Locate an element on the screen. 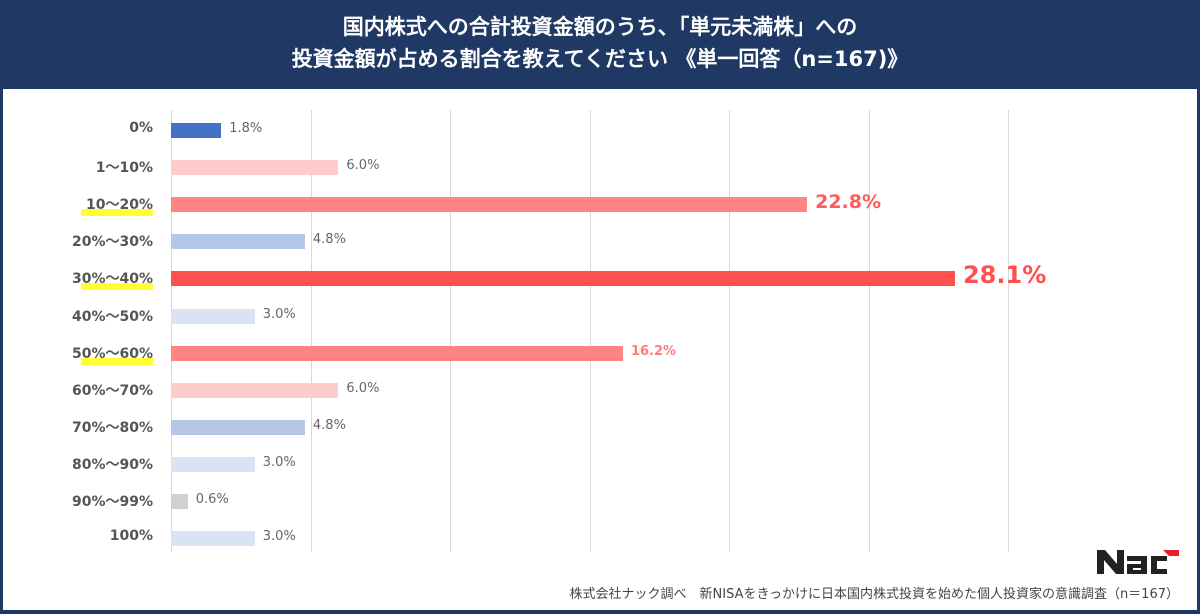  category-label: 60%〜70% is located at coordinates (112, 390).